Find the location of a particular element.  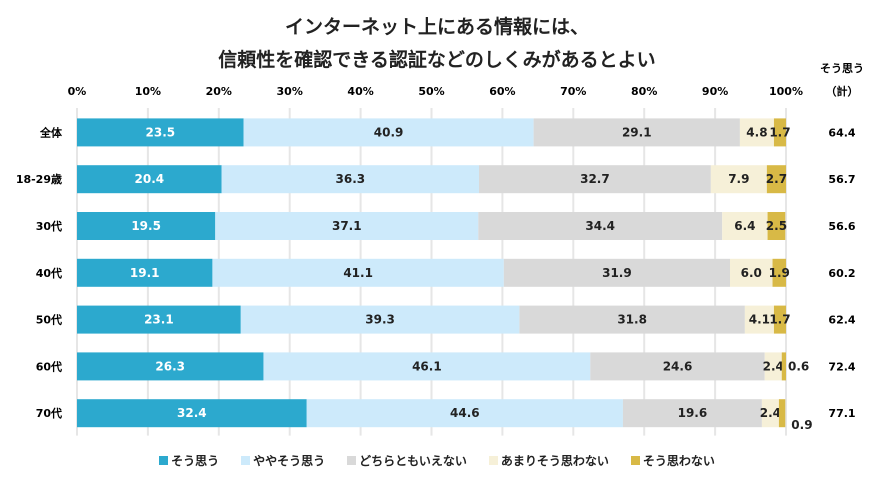

total-value: 56.6 is located at coordinates (841, 226).